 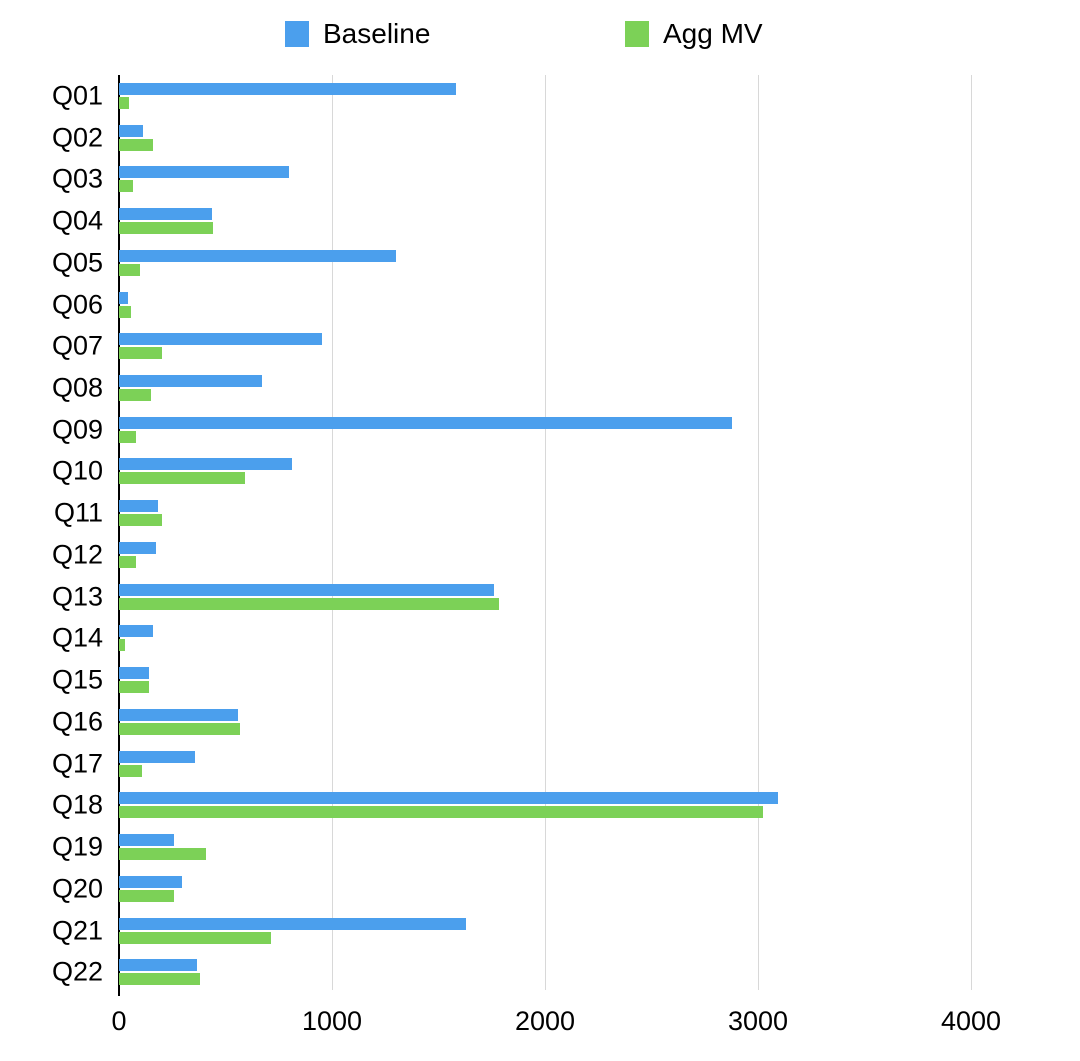 I want to click on chart-row-Q06: Q06, so click(x=511, y=305).